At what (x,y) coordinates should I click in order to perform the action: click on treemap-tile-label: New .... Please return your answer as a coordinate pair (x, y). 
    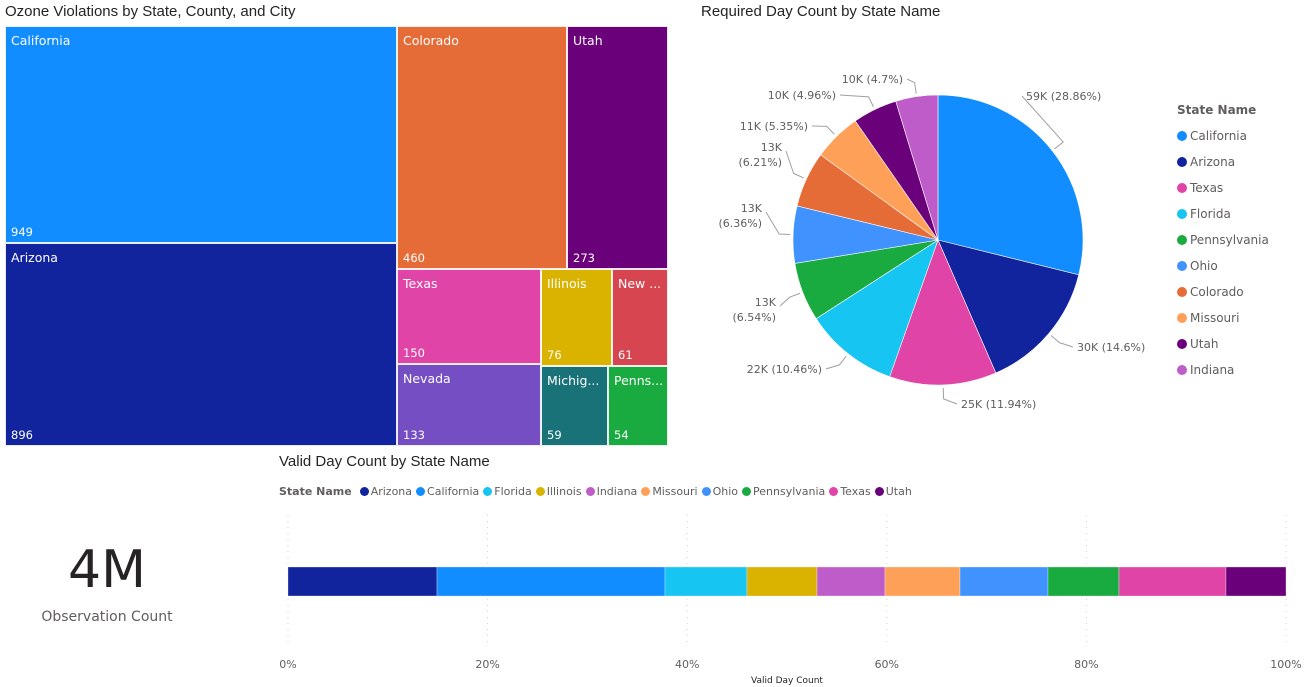
    Looking at the image, I should click on (640, 283).